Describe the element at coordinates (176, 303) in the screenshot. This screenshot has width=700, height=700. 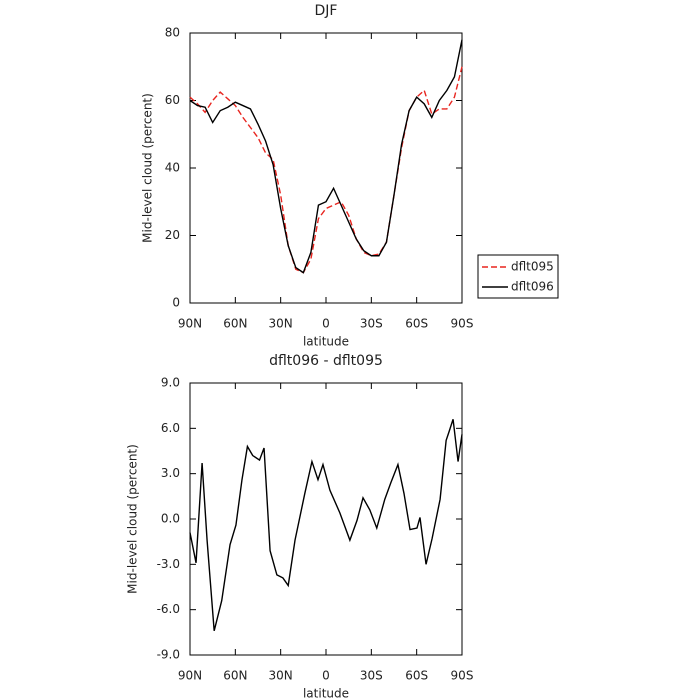
I see `y-tick-label: 0` at that location.